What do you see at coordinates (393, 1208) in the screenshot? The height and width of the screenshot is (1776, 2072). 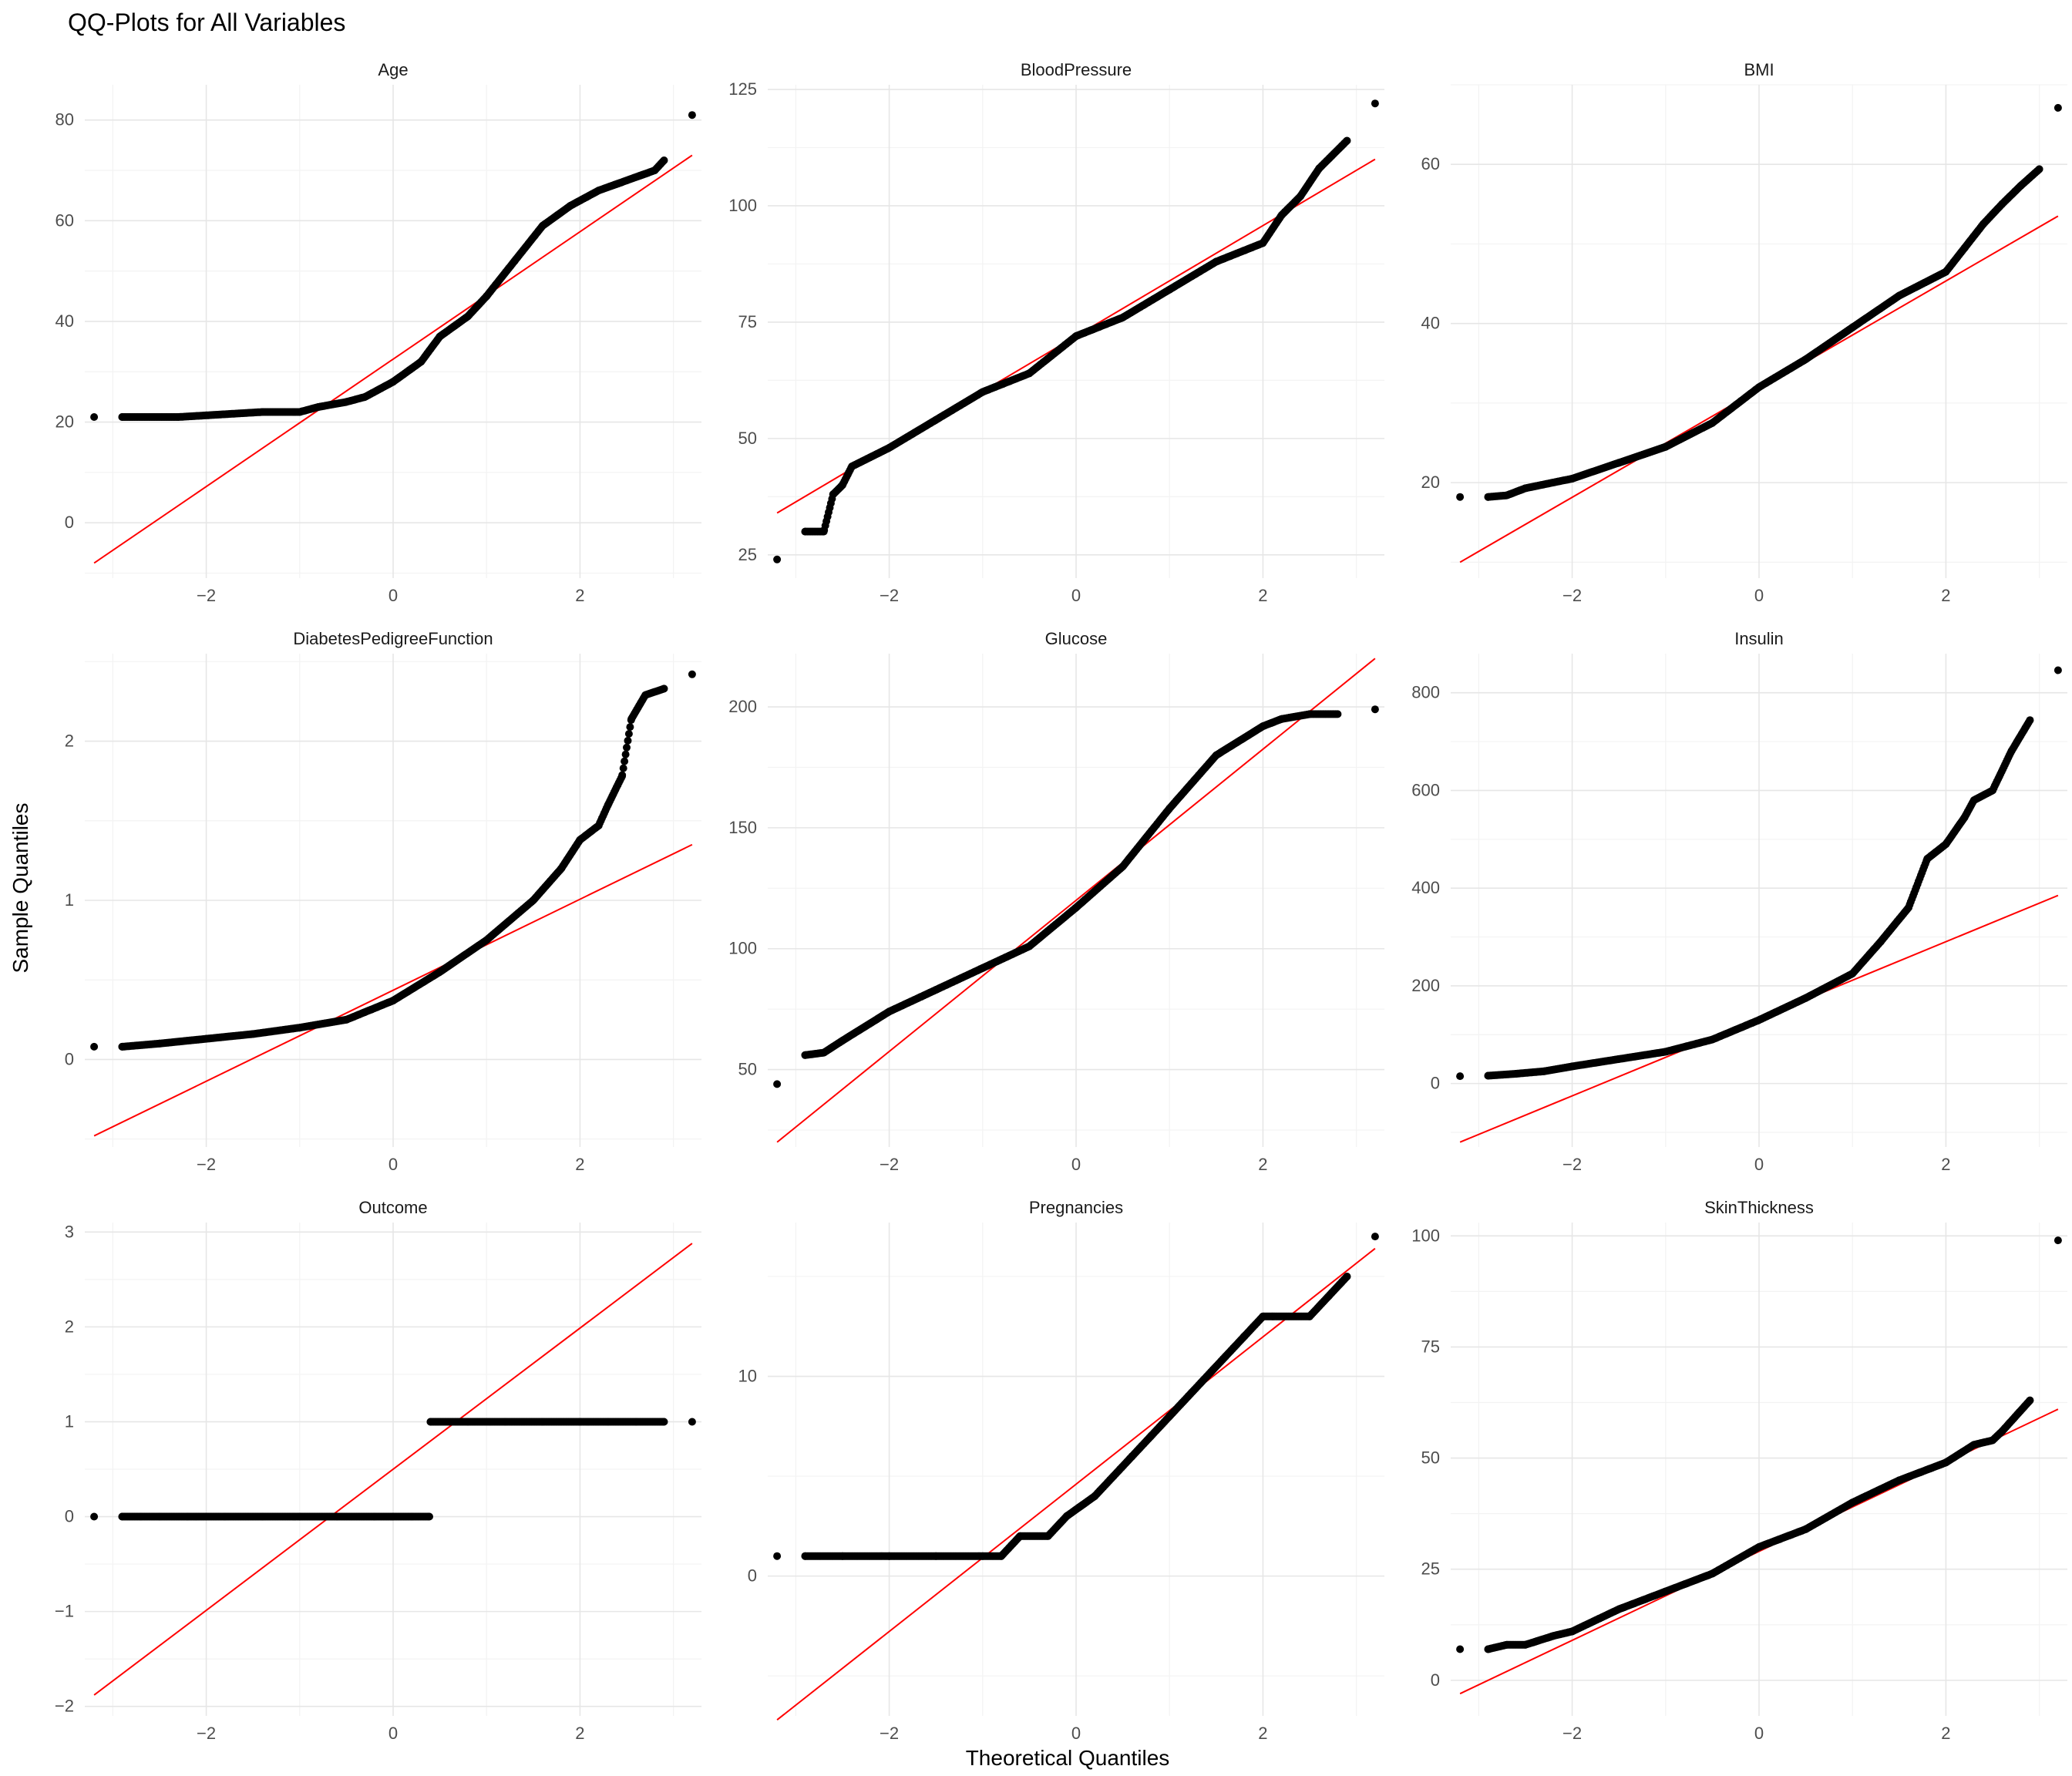 I see `facet-title-outcome: Outcome` at bounding box center [393, 1208].